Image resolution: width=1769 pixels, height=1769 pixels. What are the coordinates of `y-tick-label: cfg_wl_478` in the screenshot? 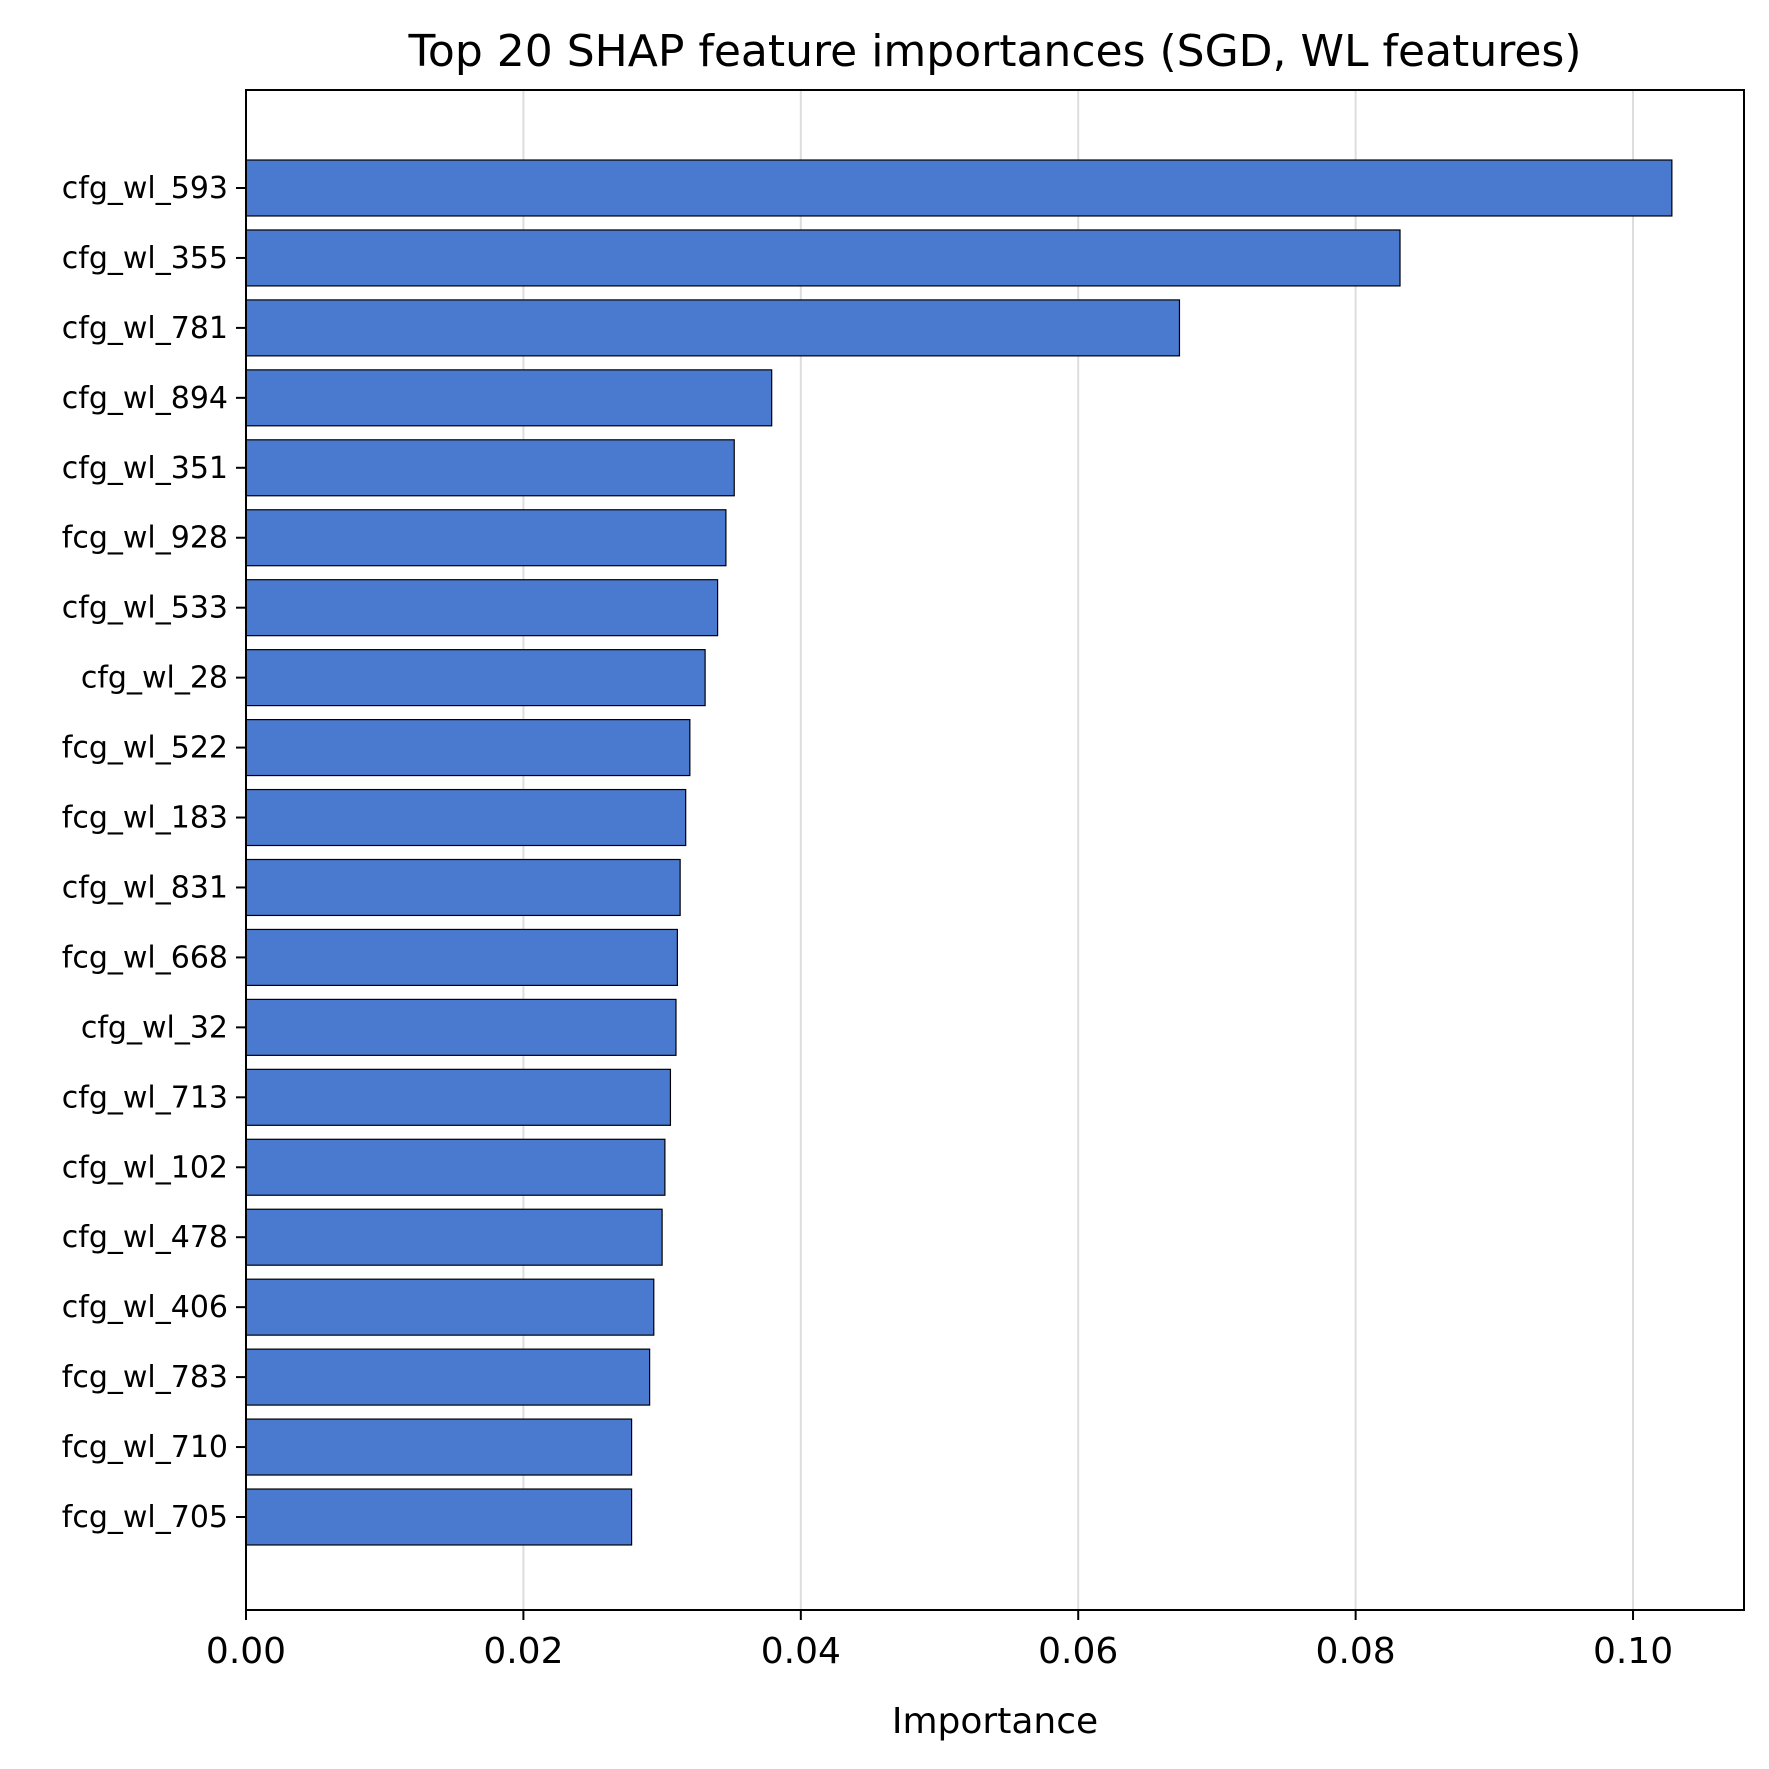 It's located at (145, 1237).